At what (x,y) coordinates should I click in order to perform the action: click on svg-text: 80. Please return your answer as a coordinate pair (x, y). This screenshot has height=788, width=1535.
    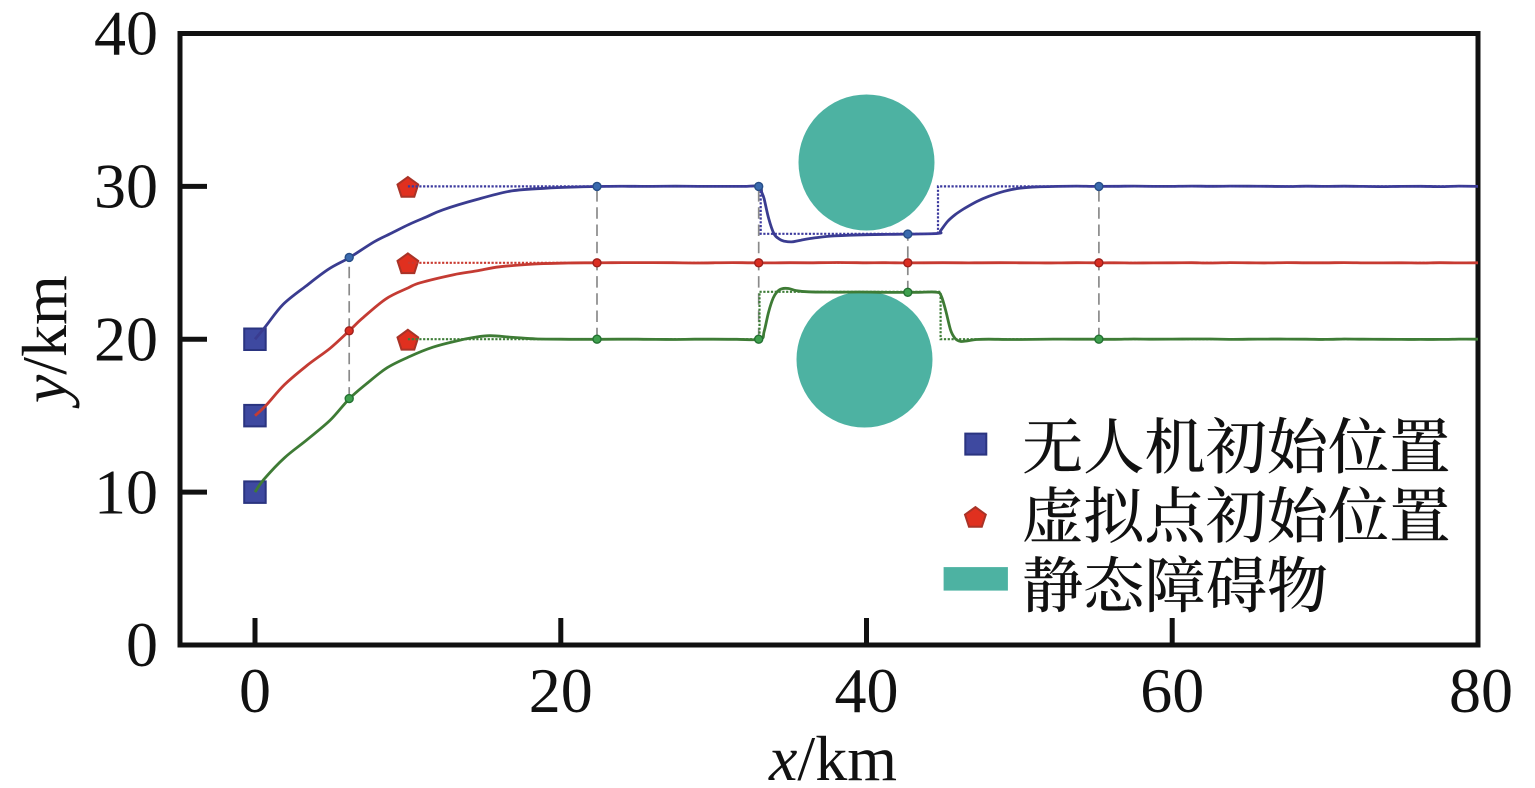
    Looking at the image, I should click on (1481, 690).